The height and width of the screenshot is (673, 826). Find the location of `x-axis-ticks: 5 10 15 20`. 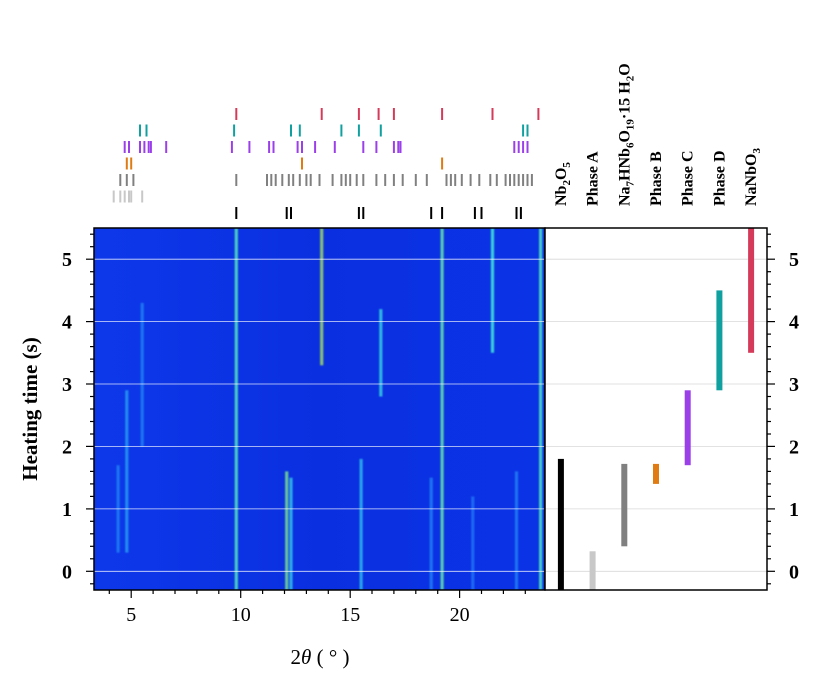

x-axis-ticks: 5 10 15 20 is located at coordinates (317, 608).